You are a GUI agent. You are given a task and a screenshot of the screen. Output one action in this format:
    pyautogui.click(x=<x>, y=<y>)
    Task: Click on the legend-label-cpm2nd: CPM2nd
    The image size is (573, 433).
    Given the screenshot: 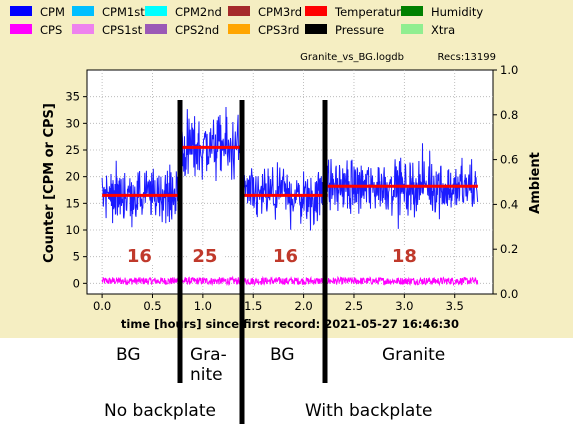 What is the action you would take?
    pyautogui.click(x=198, y=12)
    